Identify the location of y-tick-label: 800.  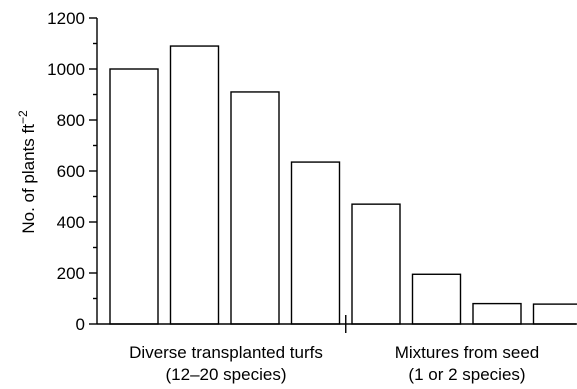
(71, 120).